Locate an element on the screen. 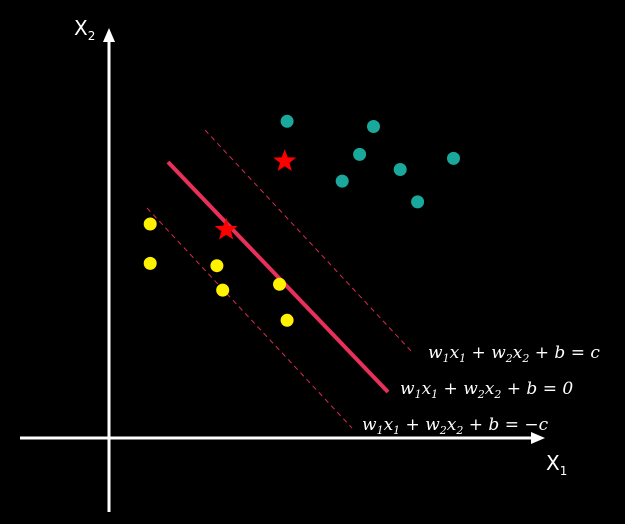  y-axis-label: X2 is located at coordinates (84, 29).